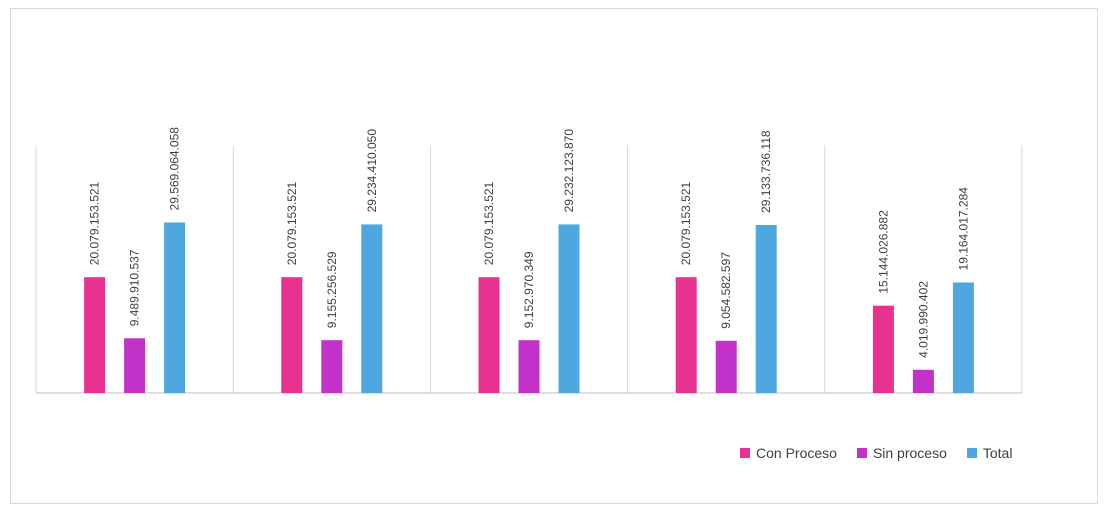 The height and width of the screenshot is (512, 1106). I want to click on data-label: 9.489.910.537, so click(135, 287).